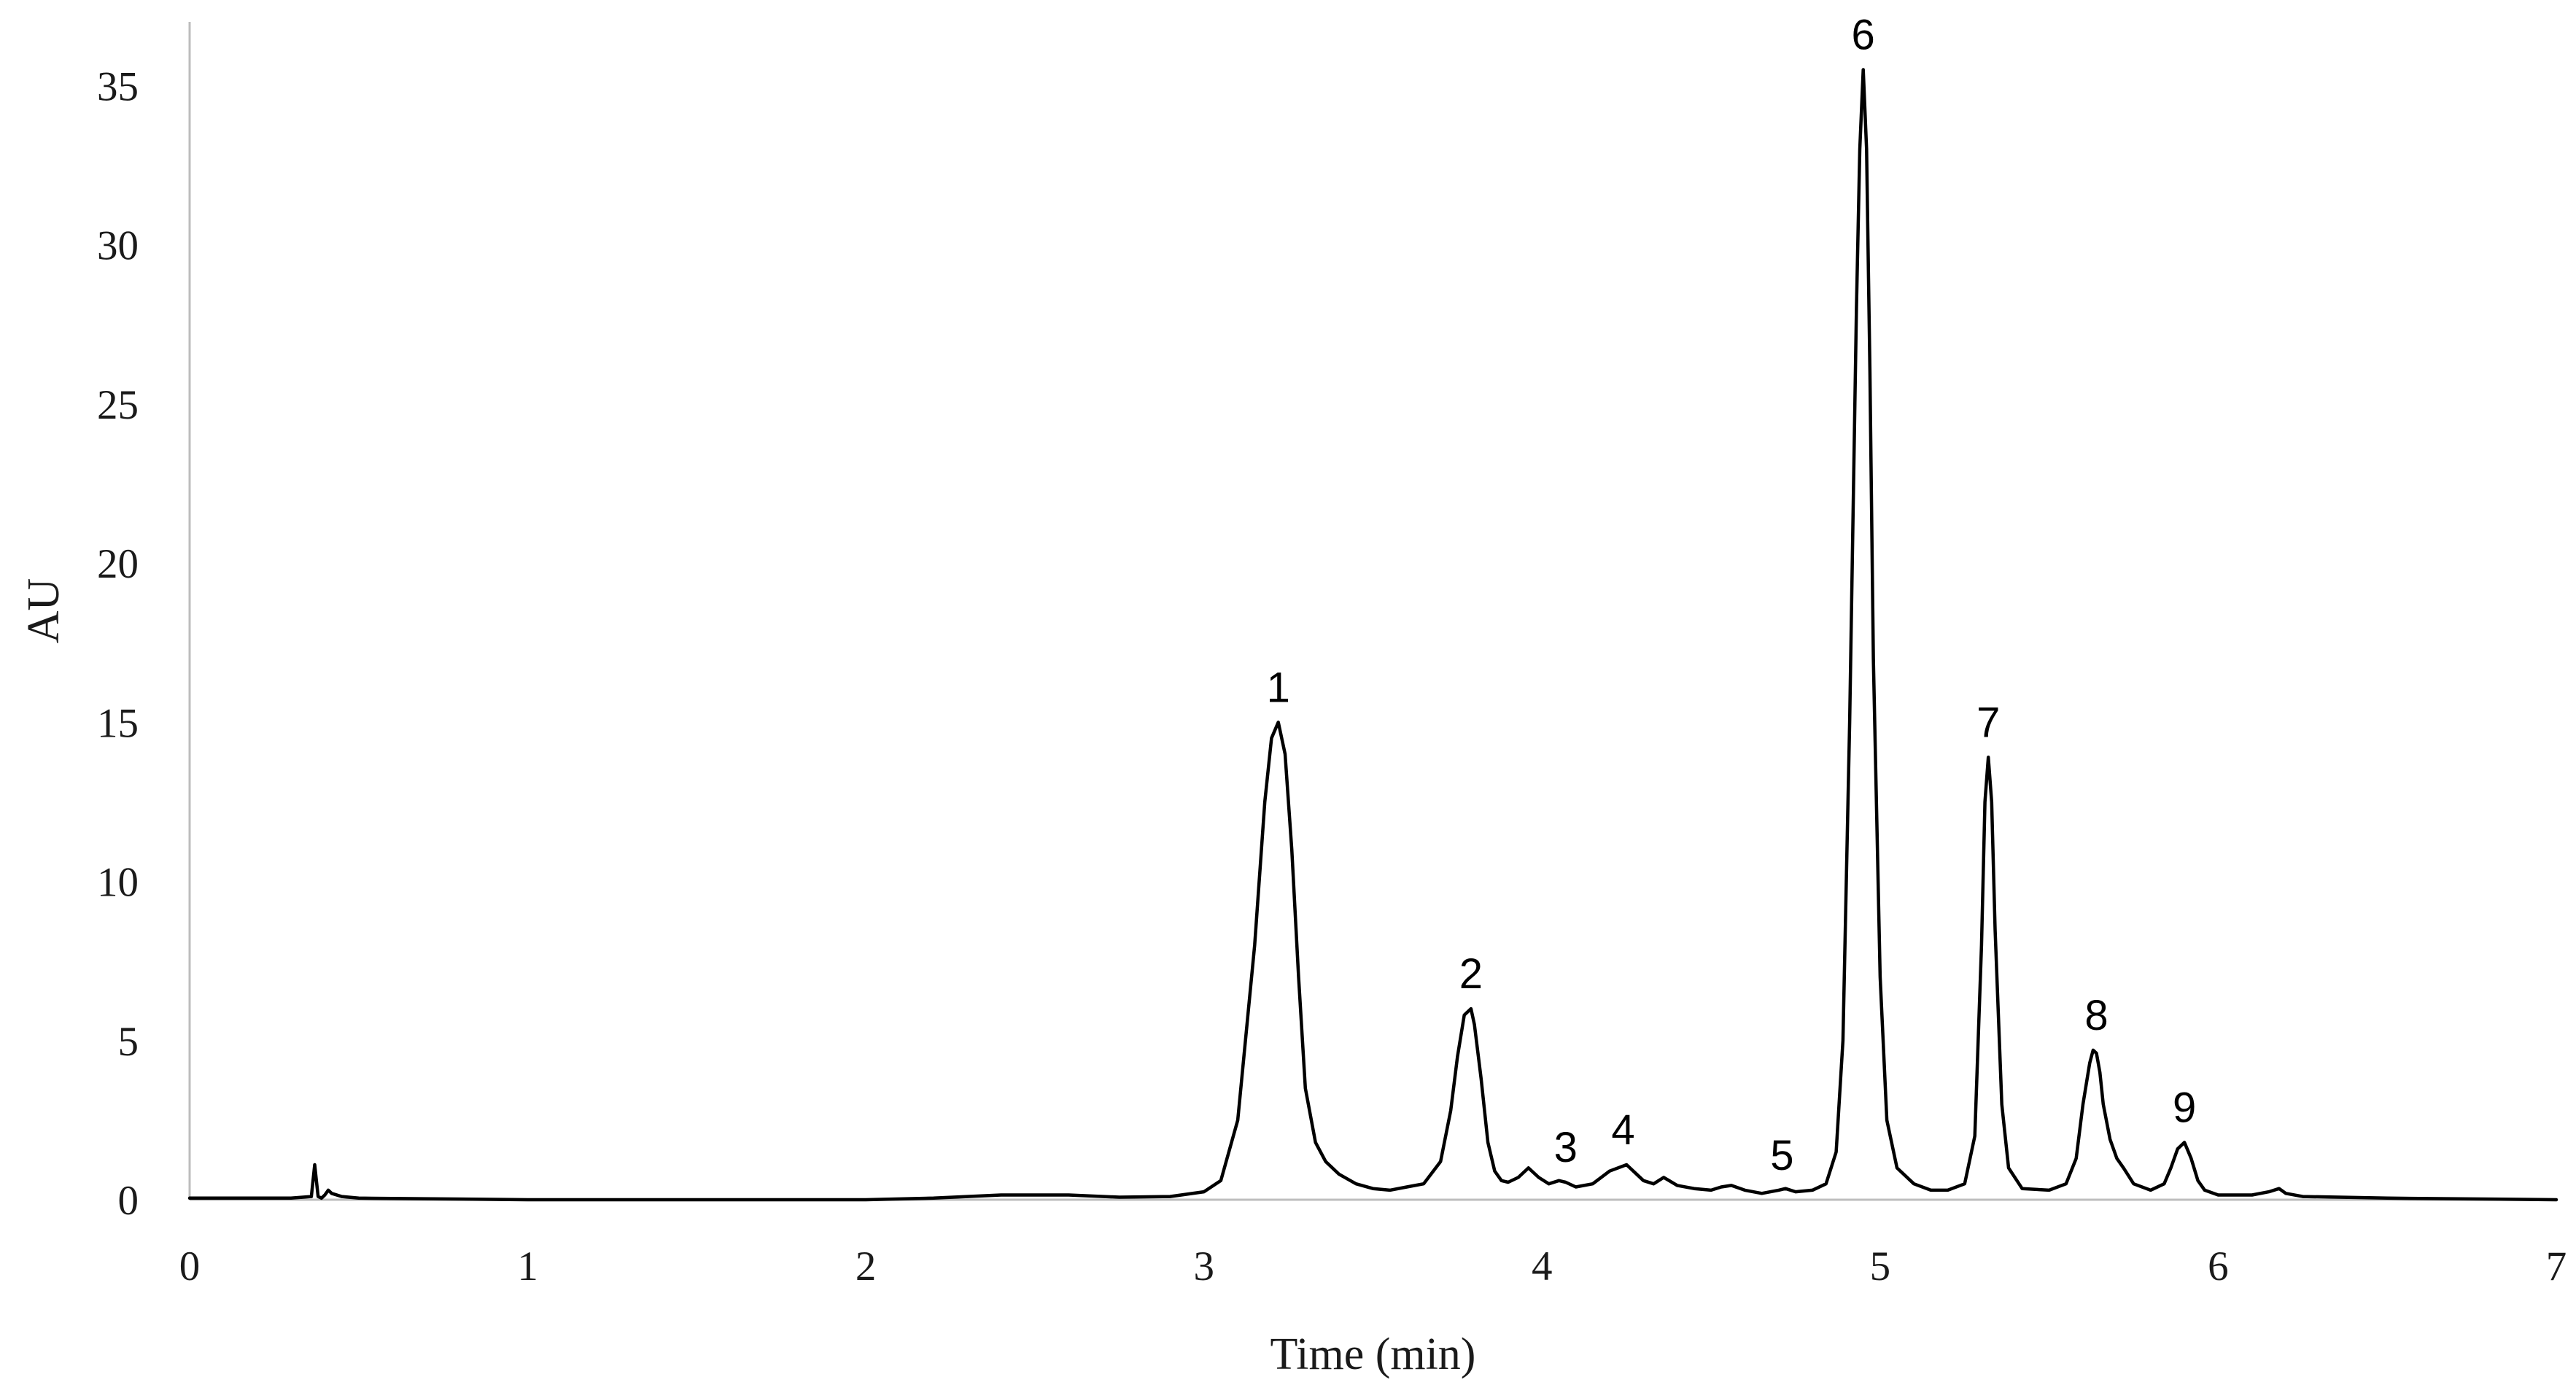  I want to click on x-tick-label: 3, so click(1203, 1266).